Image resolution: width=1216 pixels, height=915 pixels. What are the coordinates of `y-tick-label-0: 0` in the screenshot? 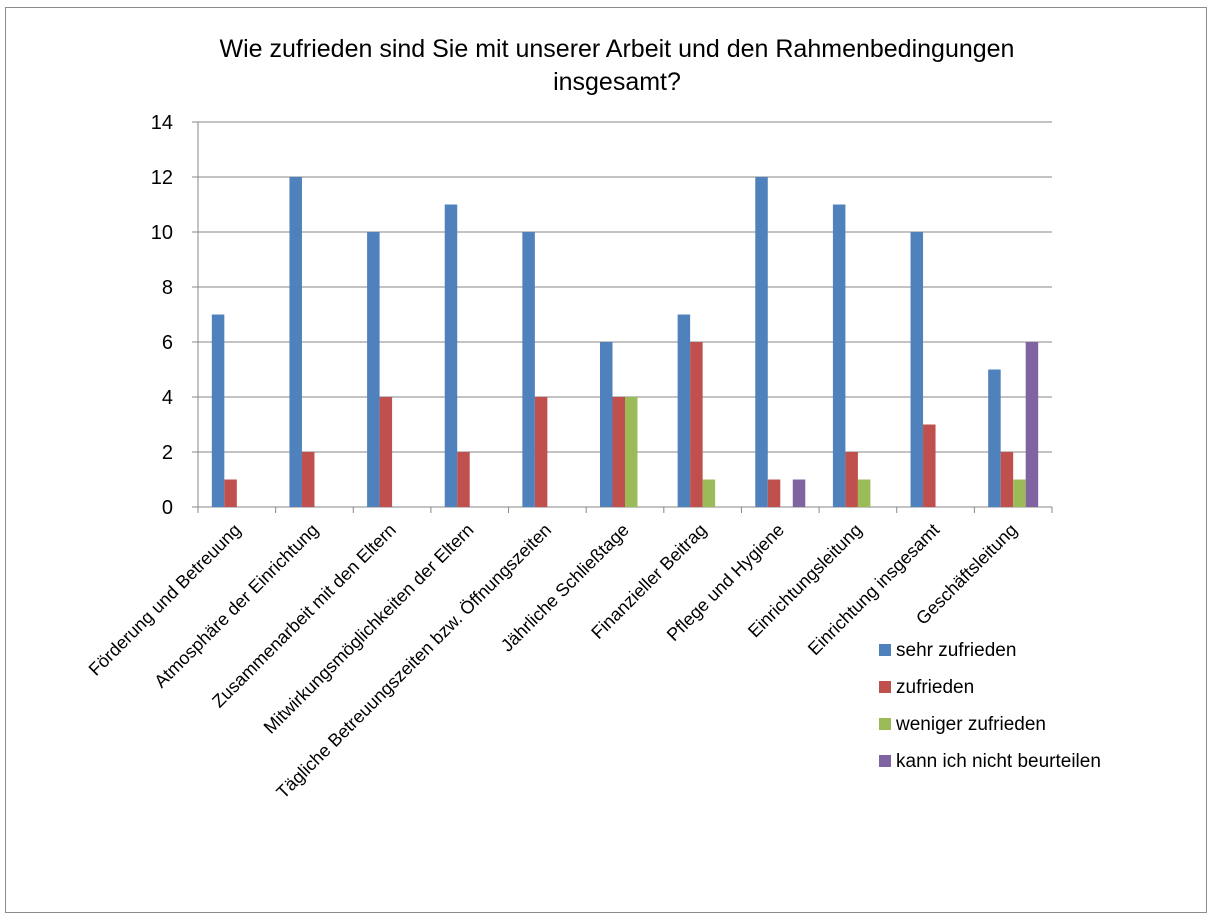 It's located at (167, 508).